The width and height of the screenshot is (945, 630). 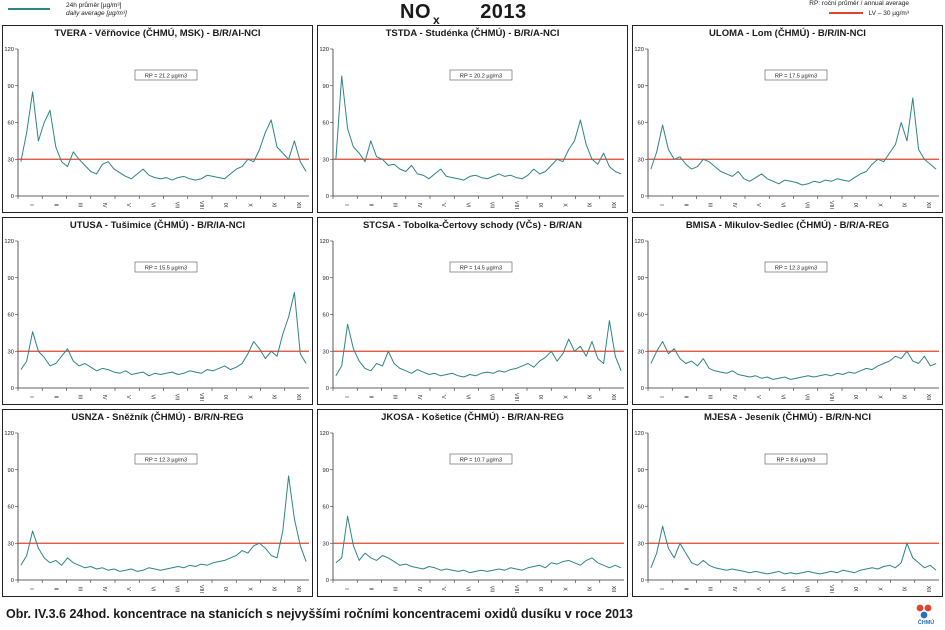 I want to click on rp-label: RP = 21.2 µg/m3, so click(x=166, y=77).